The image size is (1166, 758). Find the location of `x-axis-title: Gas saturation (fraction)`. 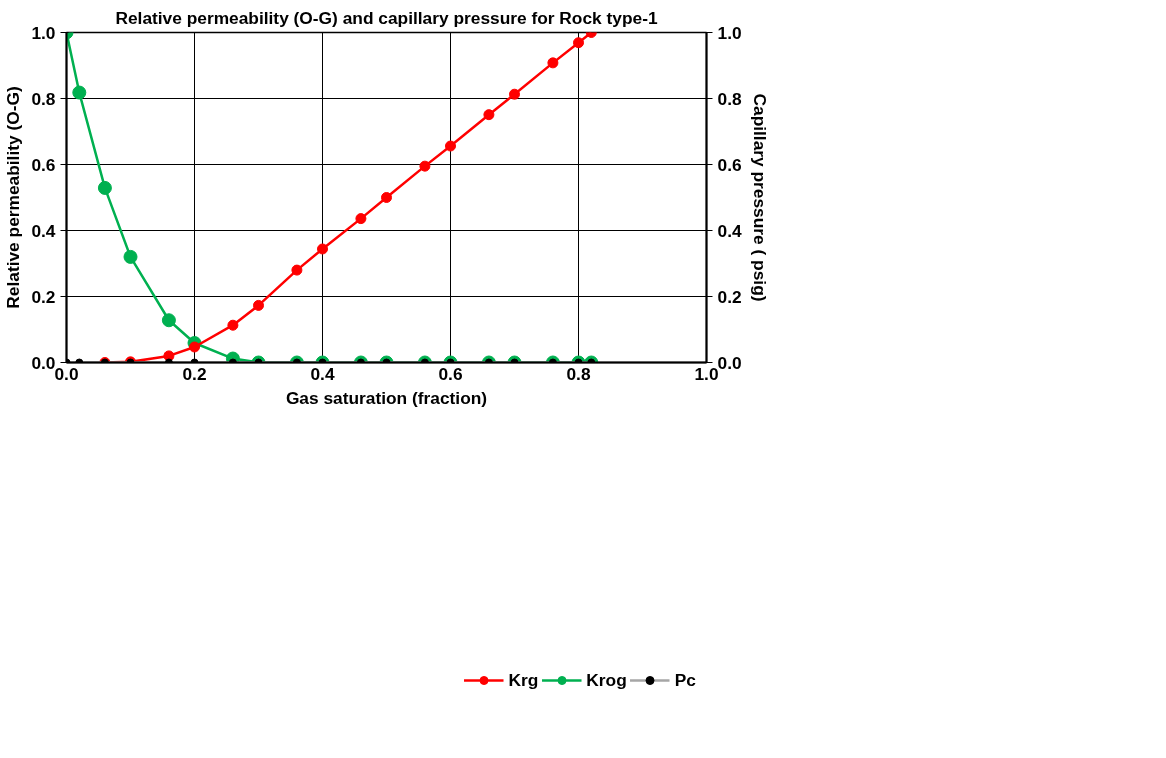

x-axis-title: Gas saturation (fraction) is located at coordinates (386, 397).